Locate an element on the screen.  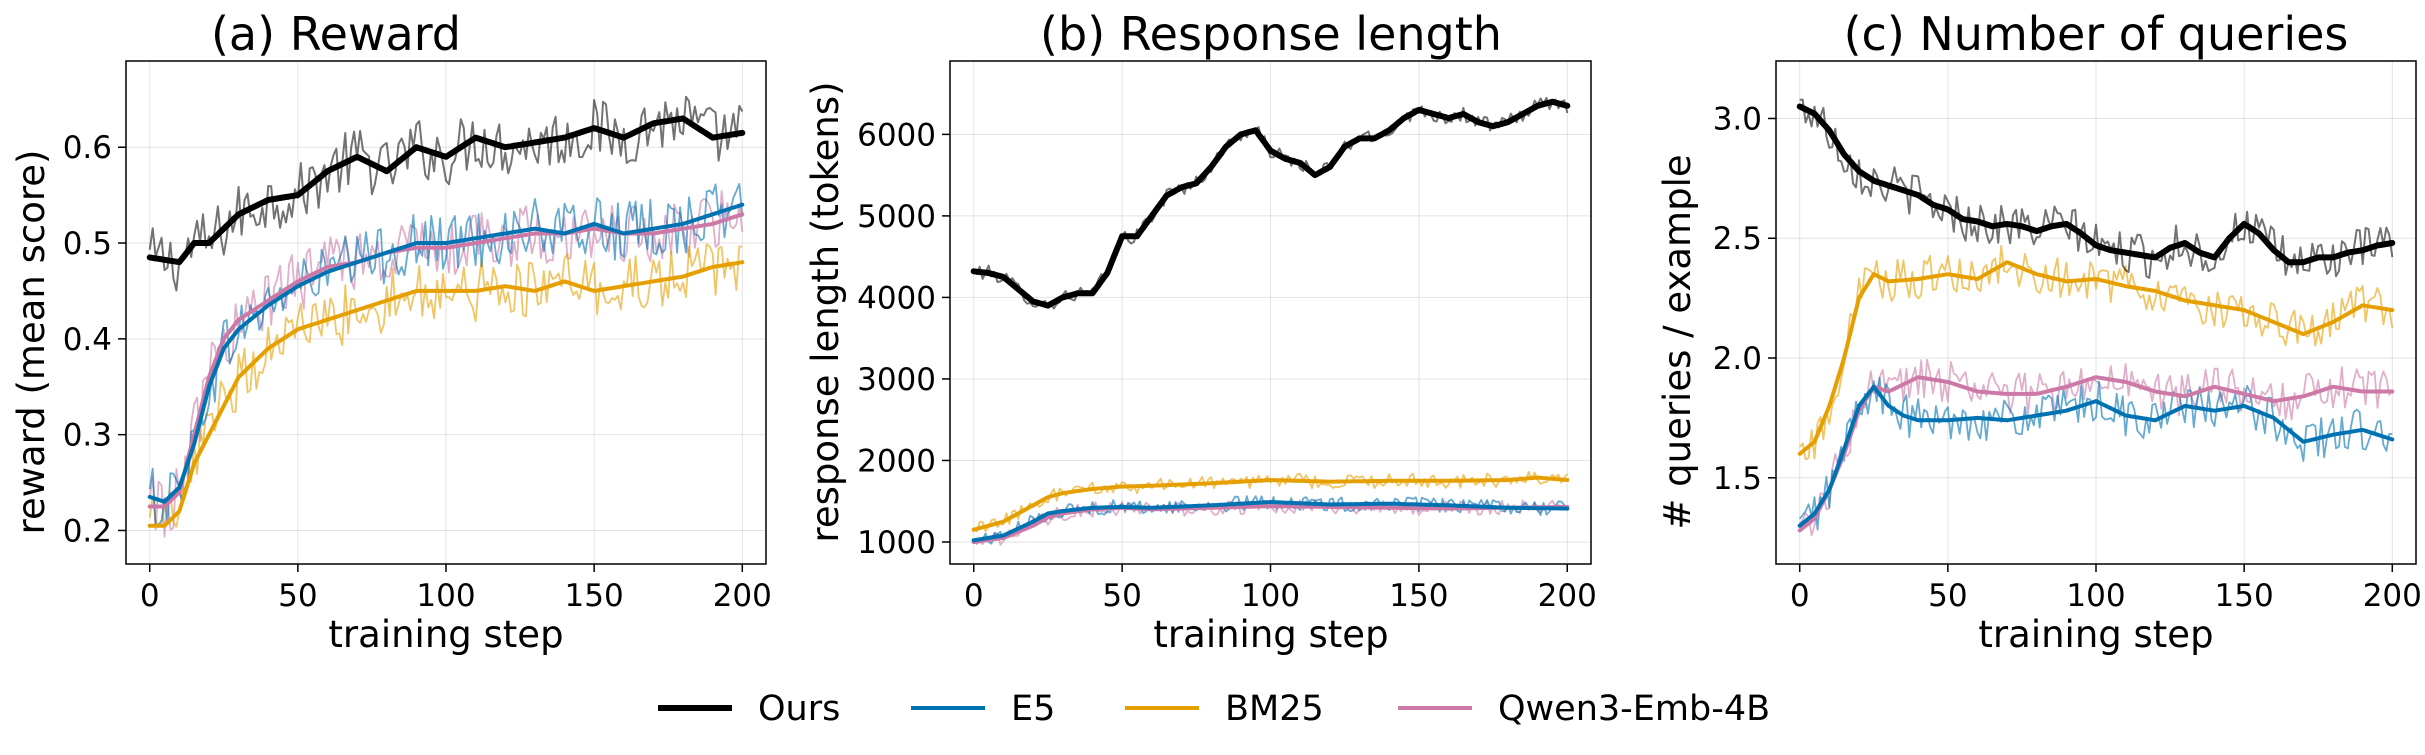
legend: Ours E5 BM25 Qwen3-Emb-4B is located at coordinates (1214, 709).